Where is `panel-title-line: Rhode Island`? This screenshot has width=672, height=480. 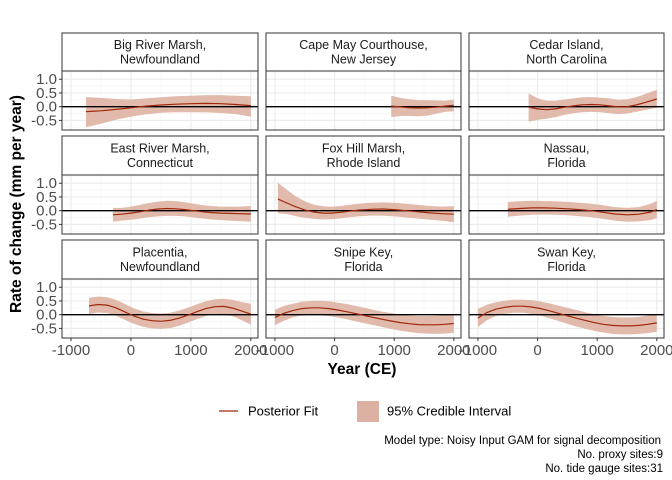 panel-title-line: Rhode Island is located at coordinates (364, 163).